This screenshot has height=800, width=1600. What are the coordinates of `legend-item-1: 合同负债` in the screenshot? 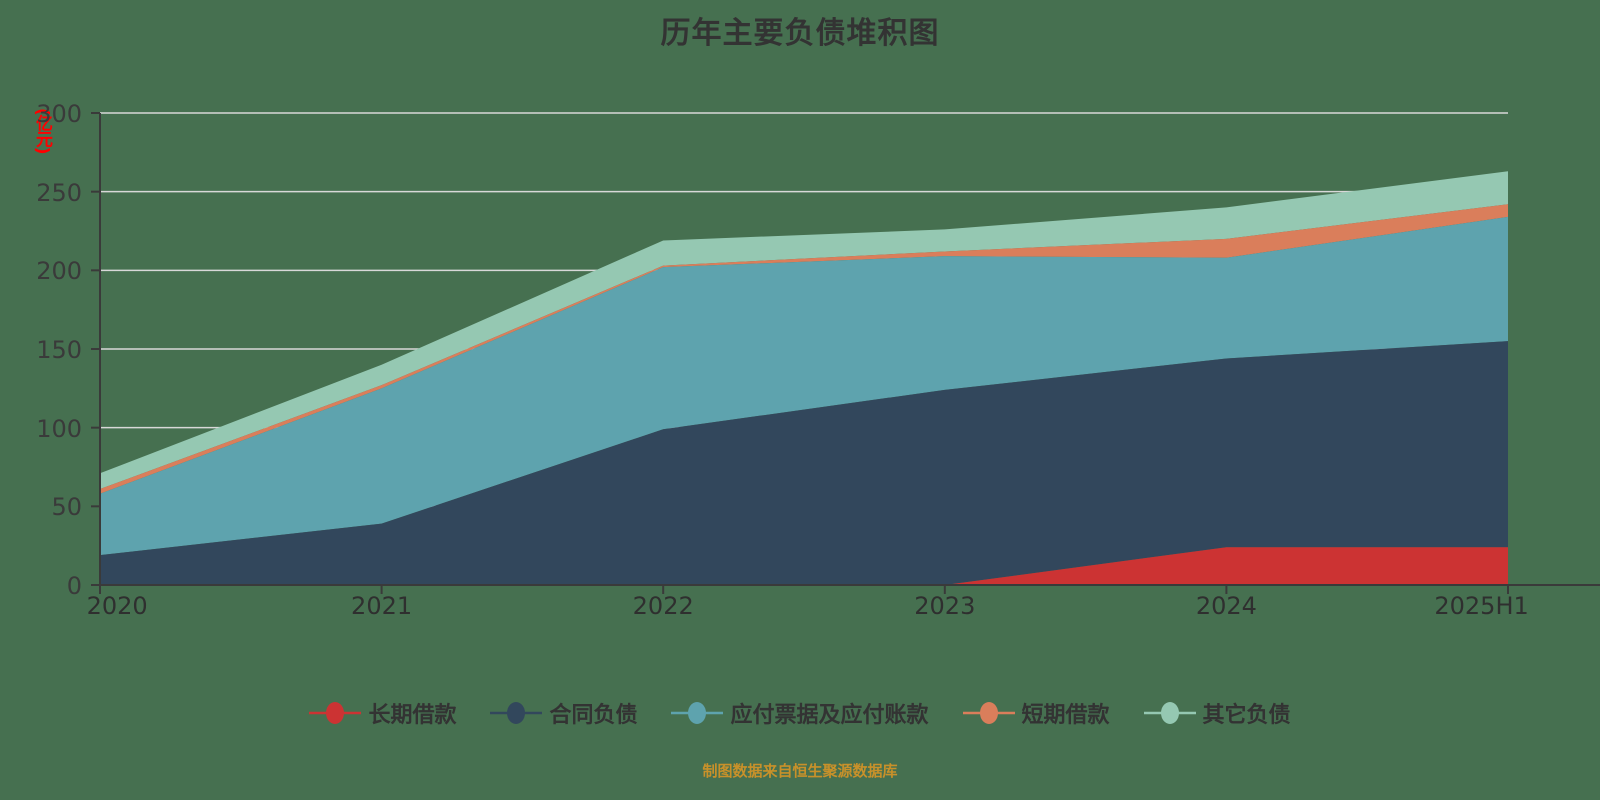 It's located at (563, 713).